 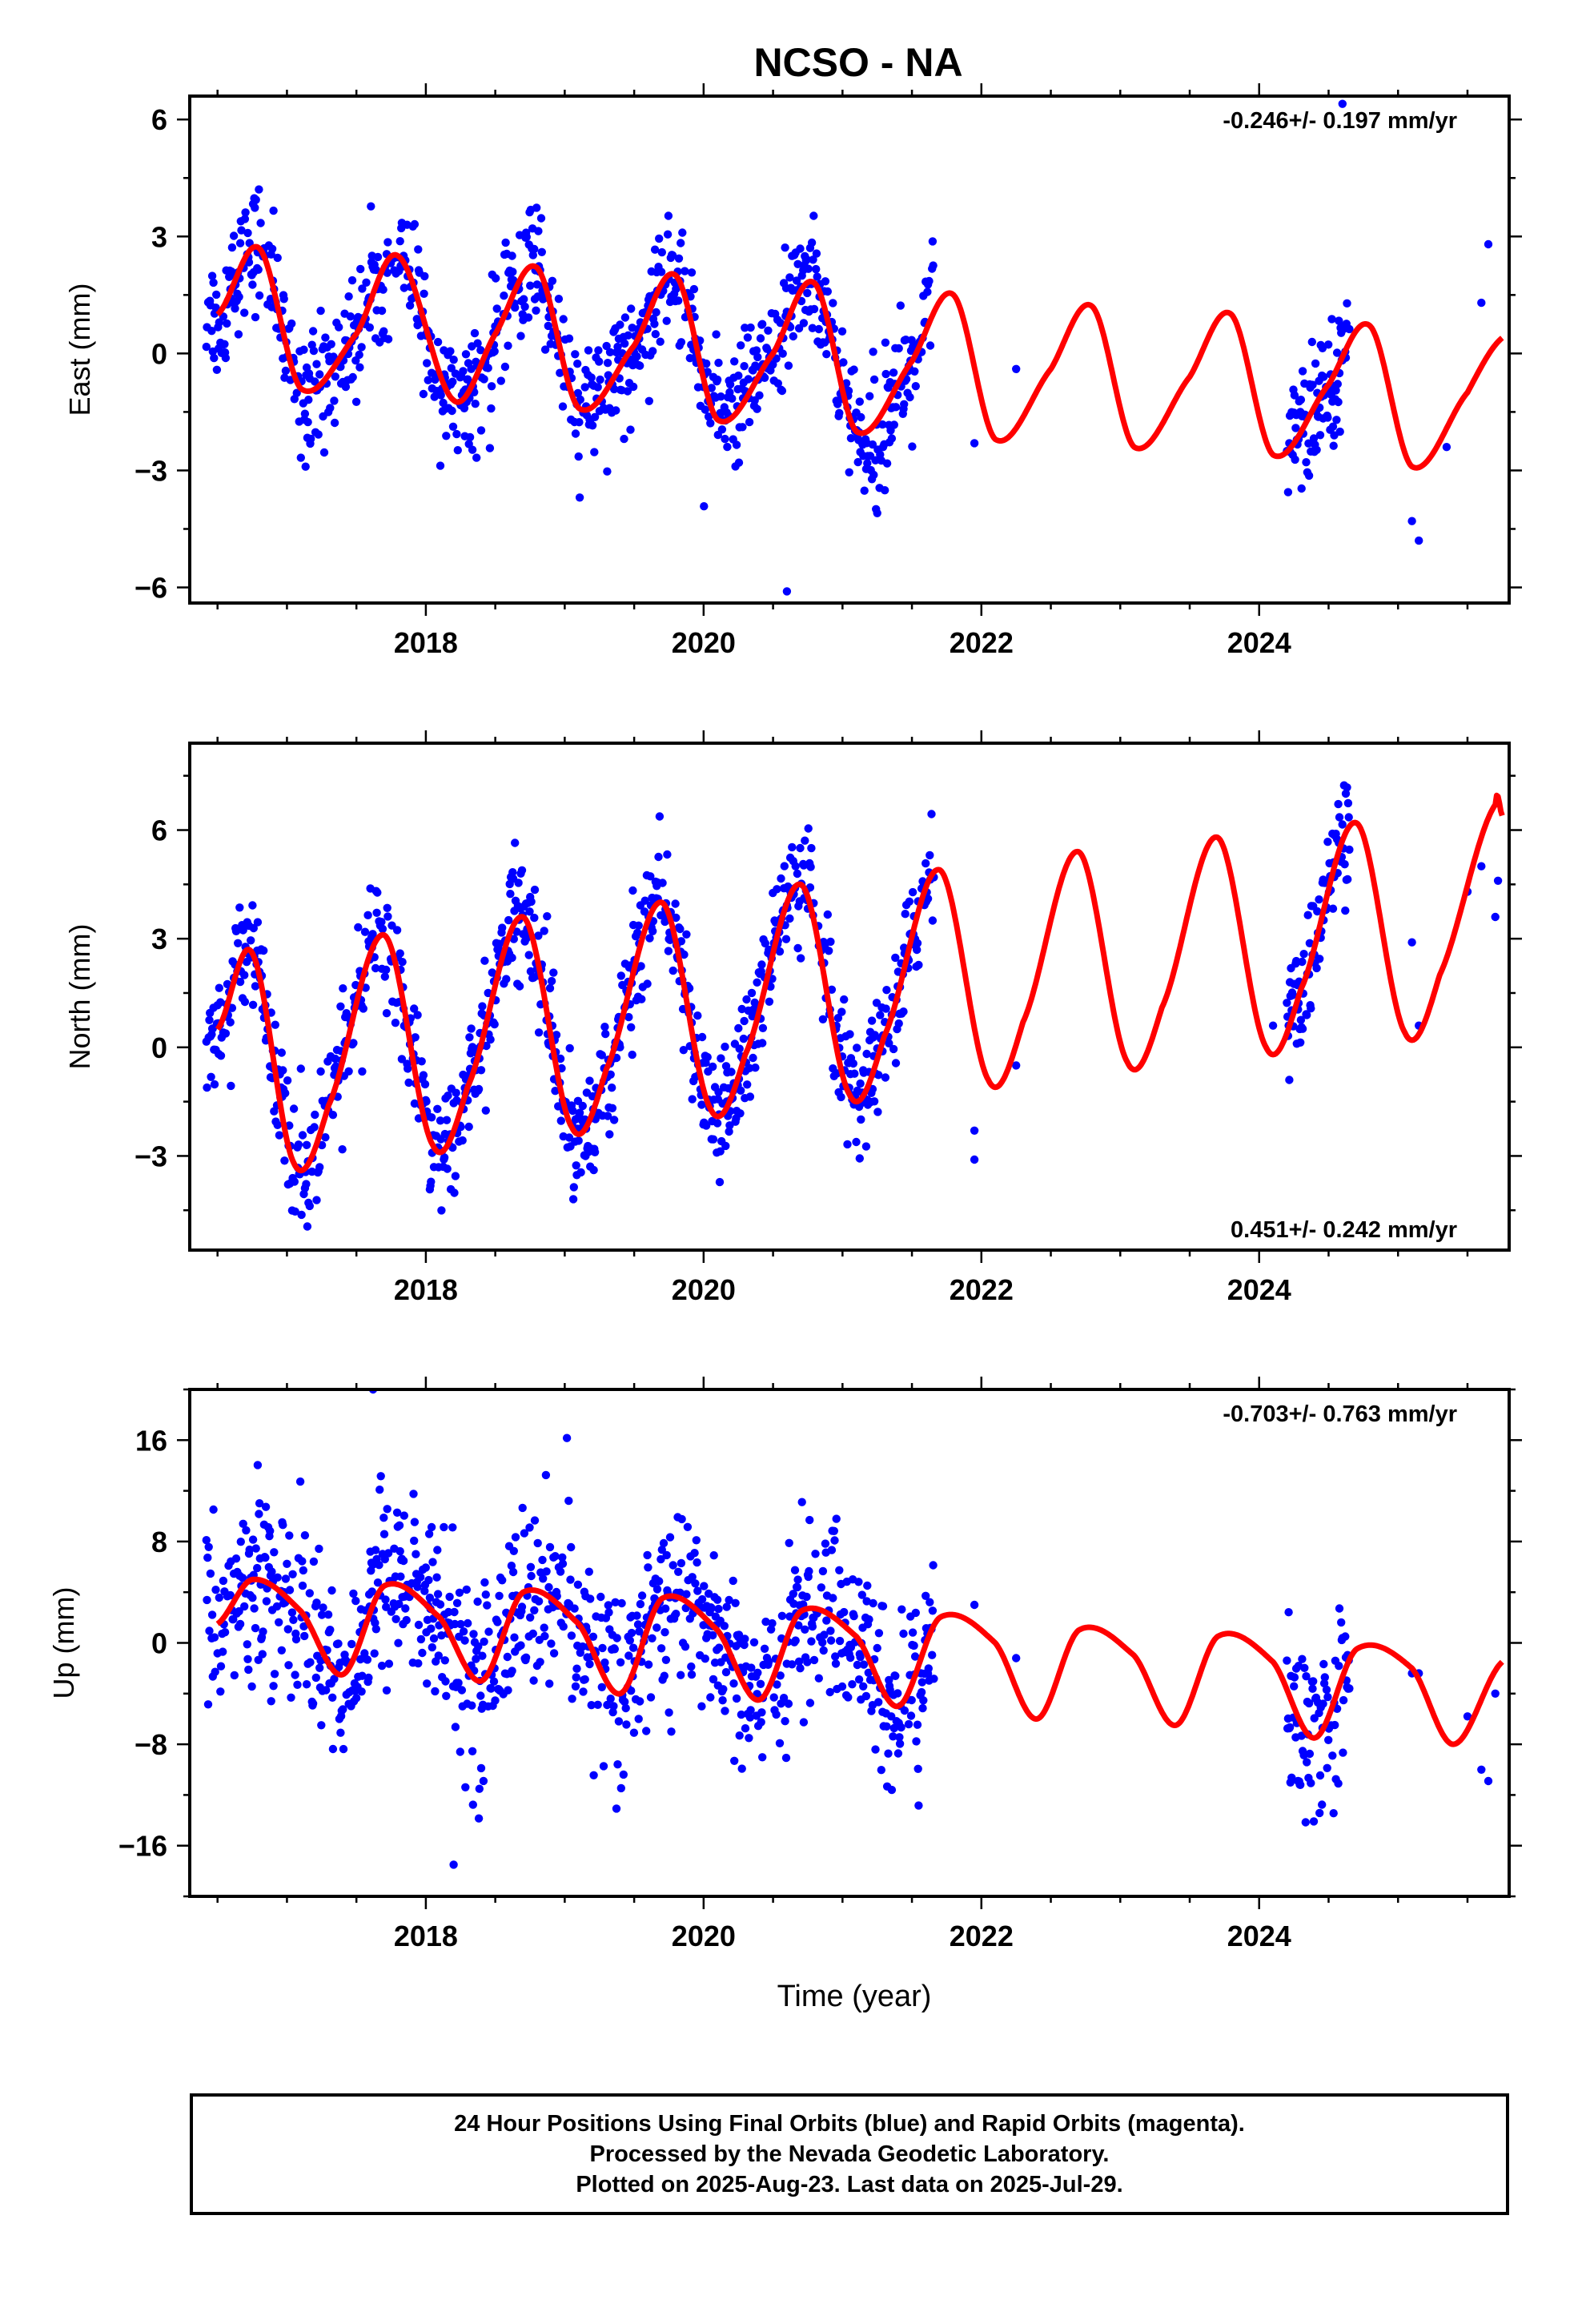 I want to click on east-y-tick-label: 0, so click(x=159, y=353).